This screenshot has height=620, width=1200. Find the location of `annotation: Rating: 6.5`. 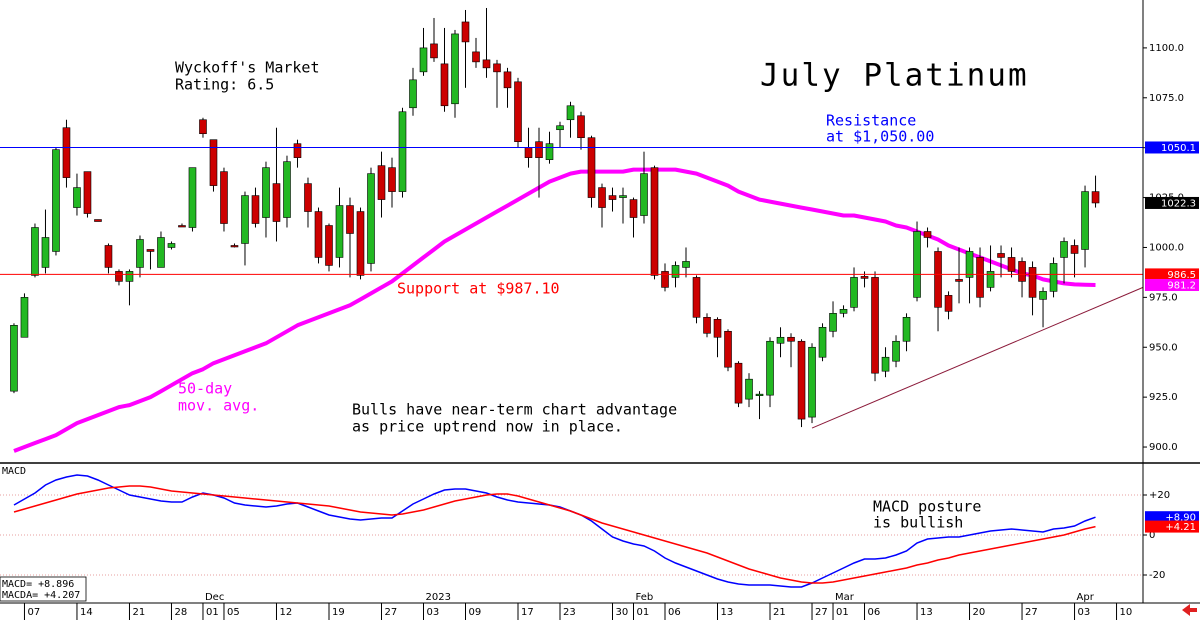

annotation: Rating: 6.5 is located at coordinates (224, 85).